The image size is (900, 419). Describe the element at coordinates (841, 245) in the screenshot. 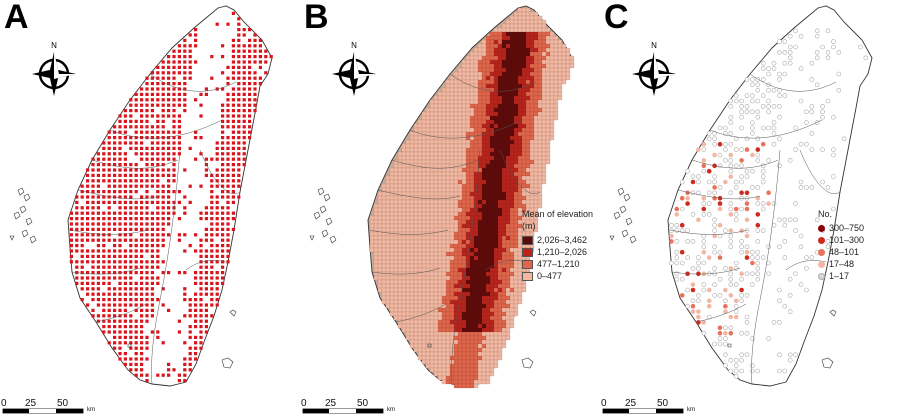

I see `legend-count: No. 300–750 101–300 48–101 17–48 1–17` at that location.